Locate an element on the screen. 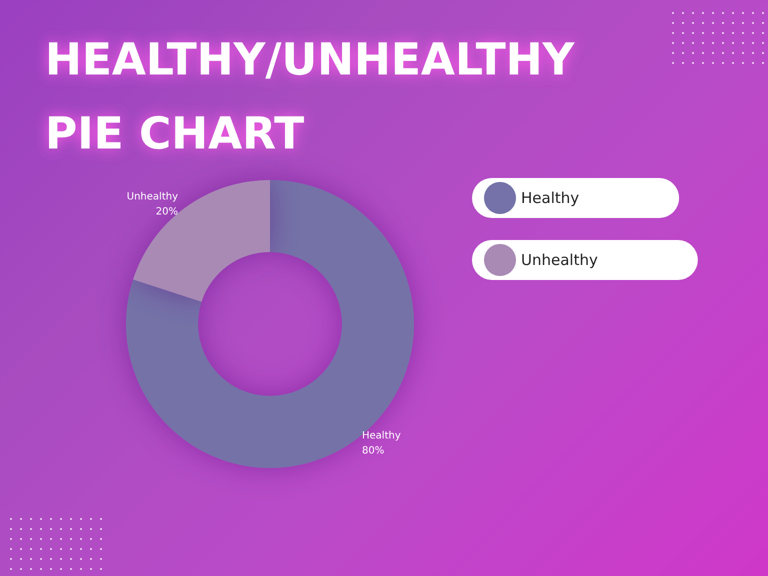 The width and height of the screenshot is (768, 576). legend-label: Unhealthy is located at coordinates (559, 260).